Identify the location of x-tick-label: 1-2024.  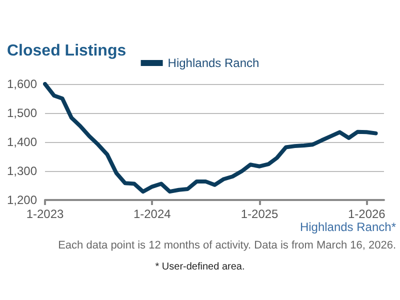
(152, 214).